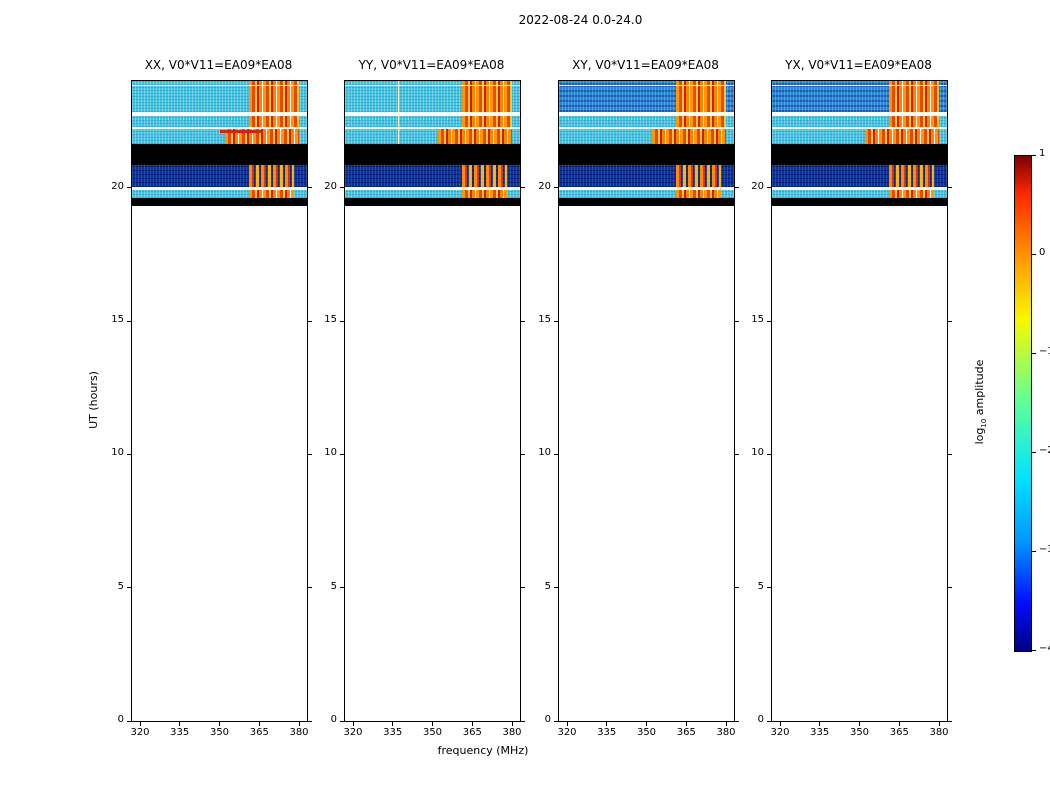 This screenshot has height=800, width=1050. What do you see at coordinates (1023, 403) in the screenshot?
I see `colorbar` at bounding box center [1023, 403].